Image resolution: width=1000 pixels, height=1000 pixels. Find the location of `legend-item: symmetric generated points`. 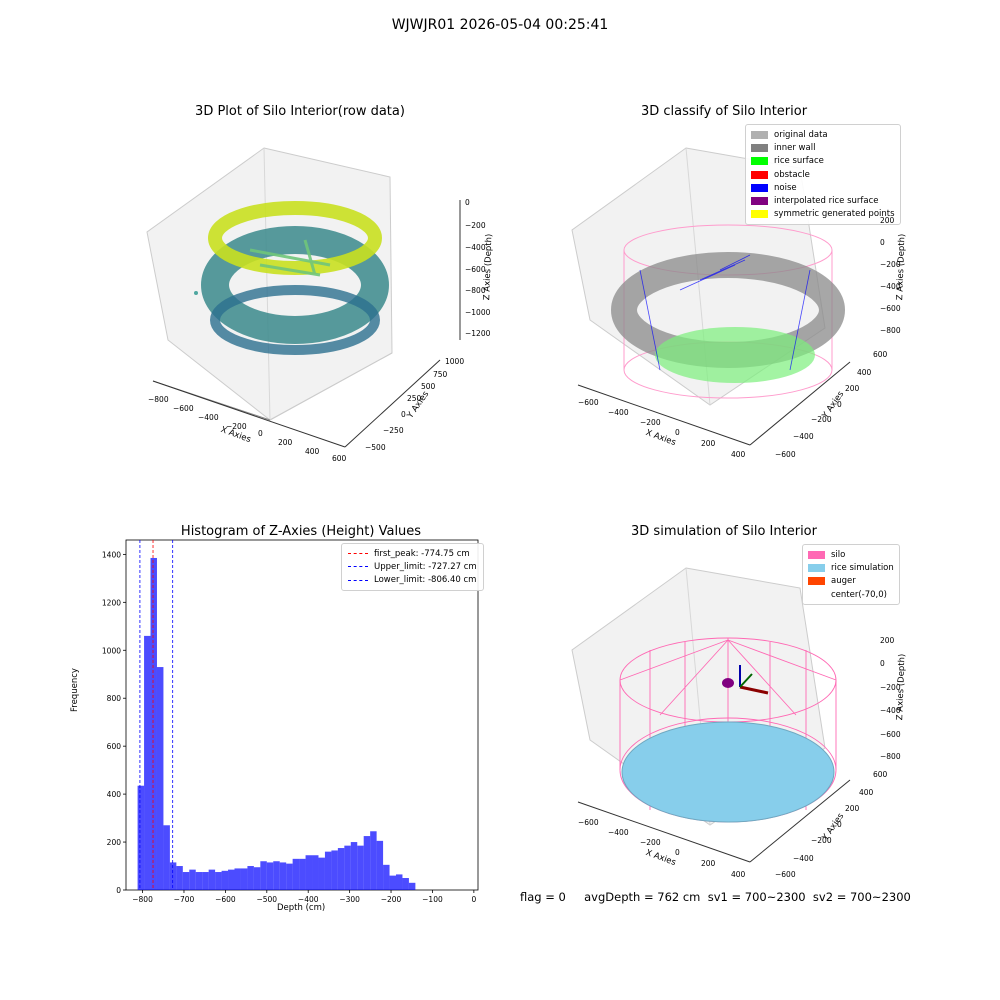

legend-item: symmetric generated points is located at coordinates (823, 214).